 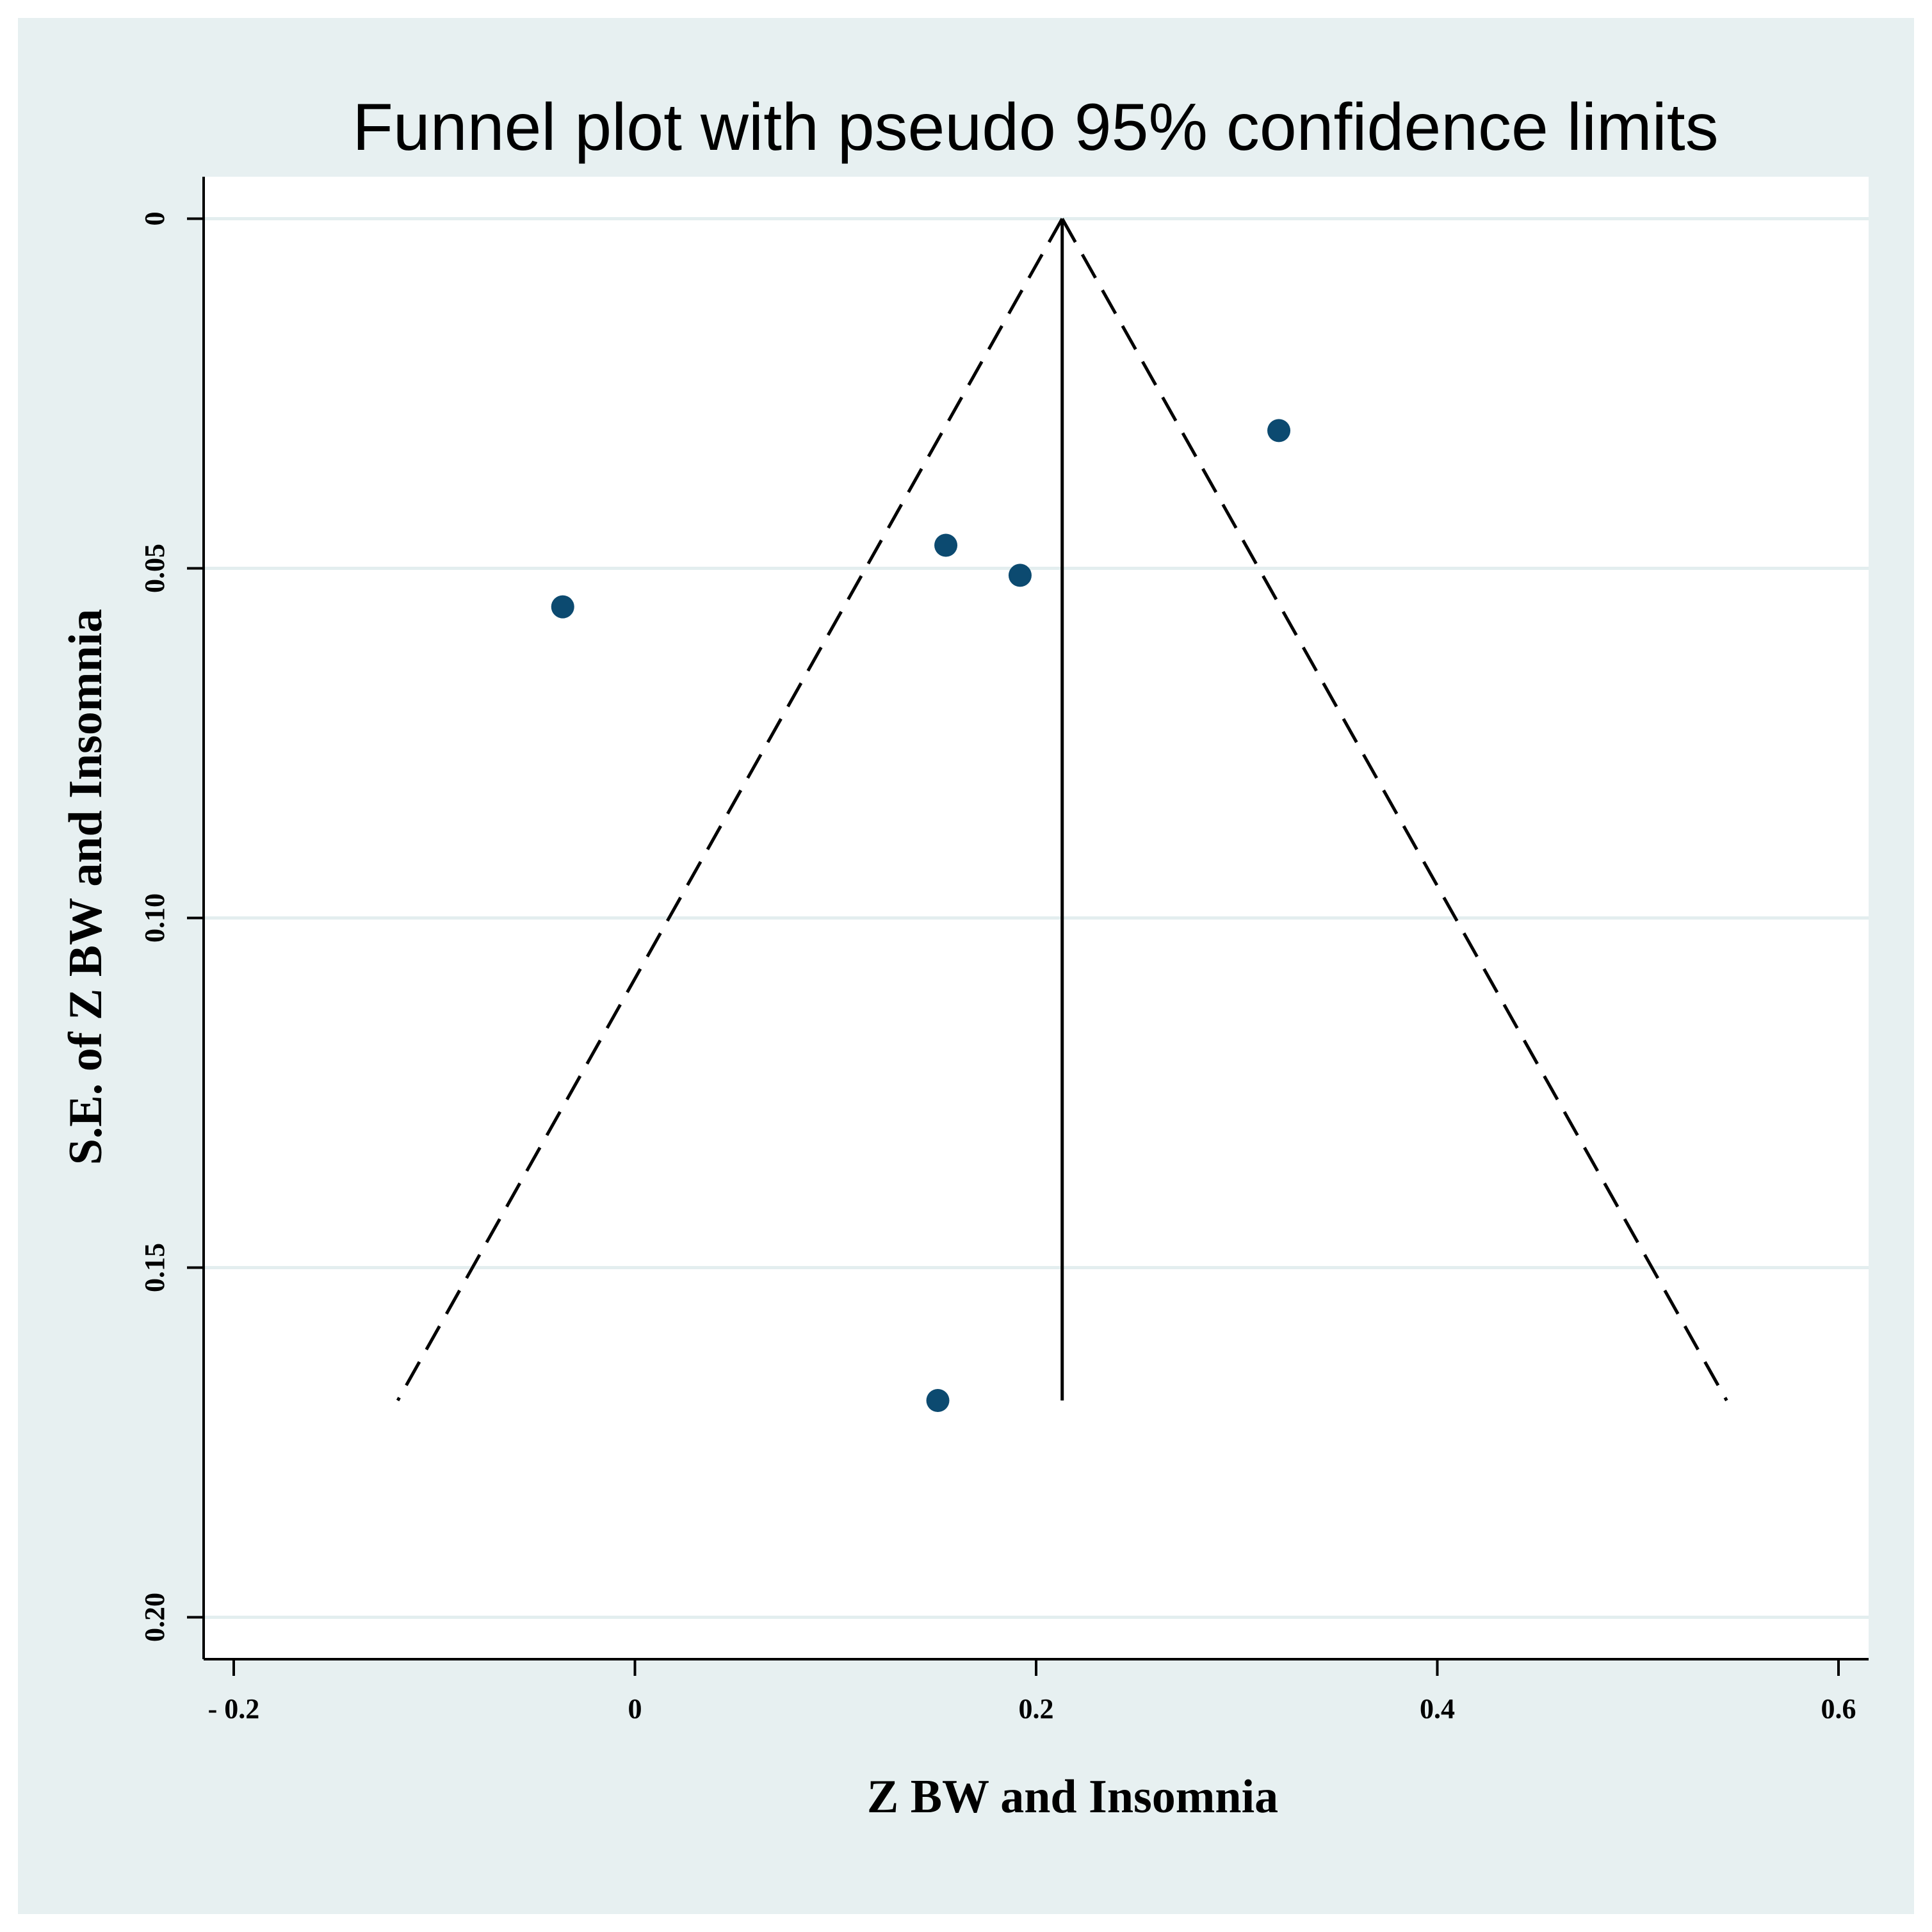 What do you see at coordinates (154, 918) in the screenshot?
I see `y-tick-label: 0.10` at bounding box center [154, 918].